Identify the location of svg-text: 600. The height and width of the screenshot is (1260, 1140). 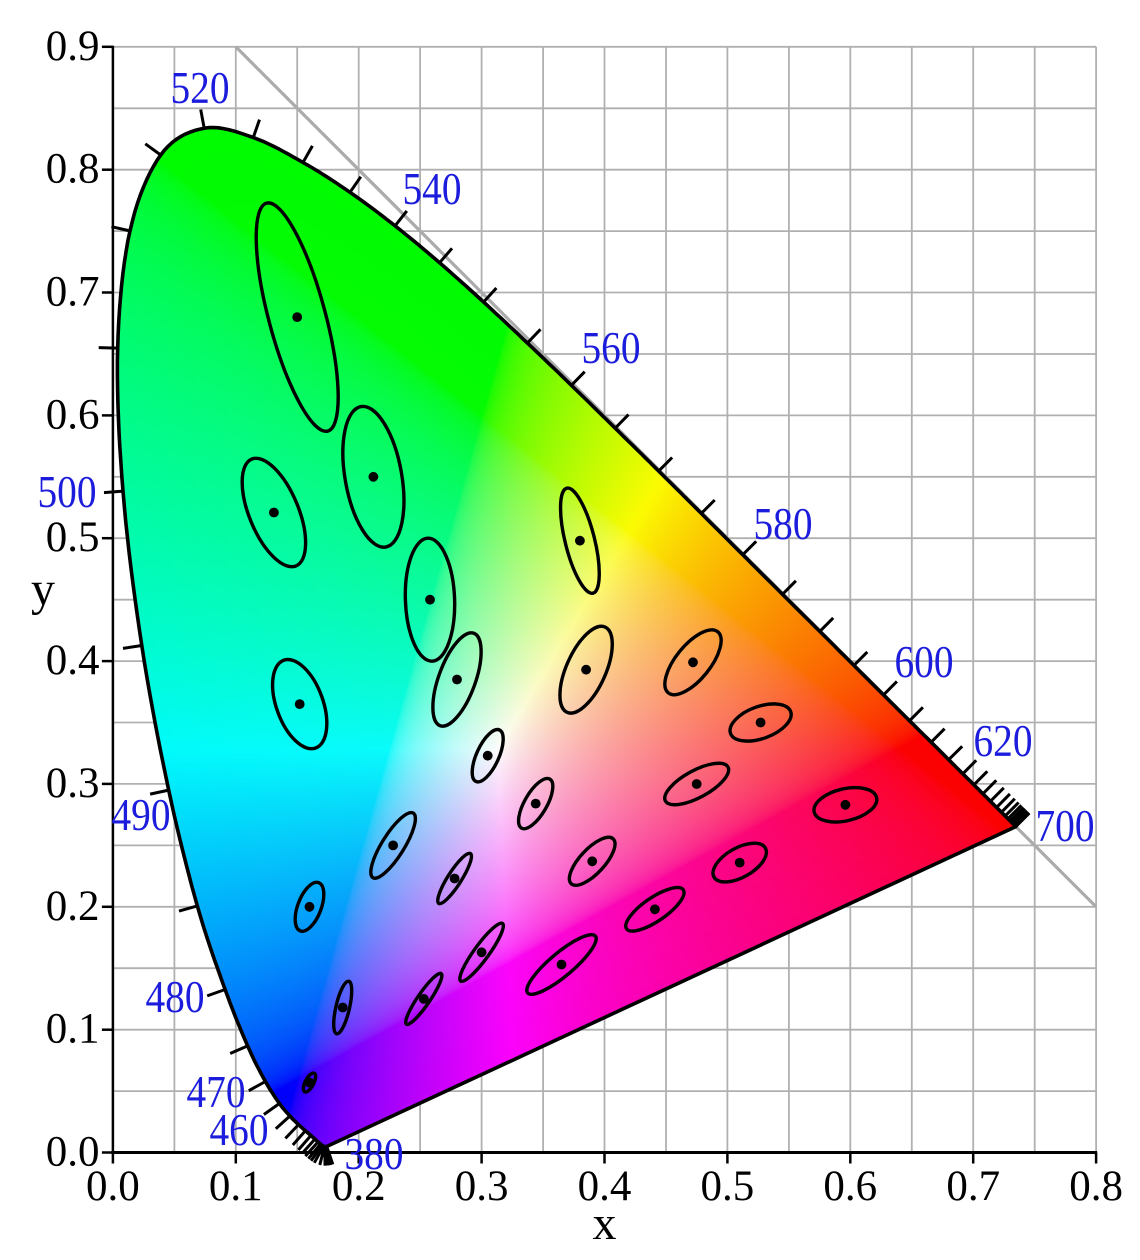
(924, 662).